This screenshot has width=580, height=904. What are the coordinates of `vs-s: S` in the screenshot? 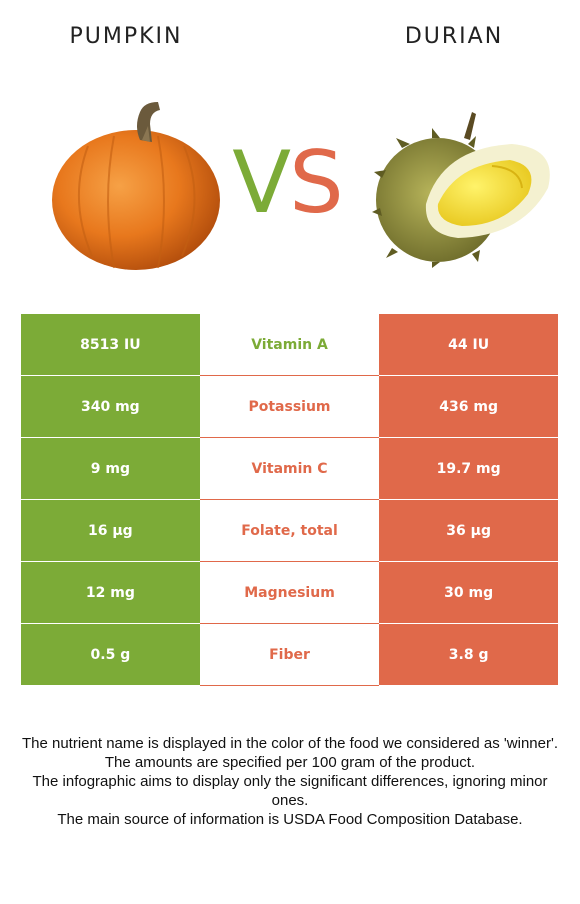 It's located at (316, 183).